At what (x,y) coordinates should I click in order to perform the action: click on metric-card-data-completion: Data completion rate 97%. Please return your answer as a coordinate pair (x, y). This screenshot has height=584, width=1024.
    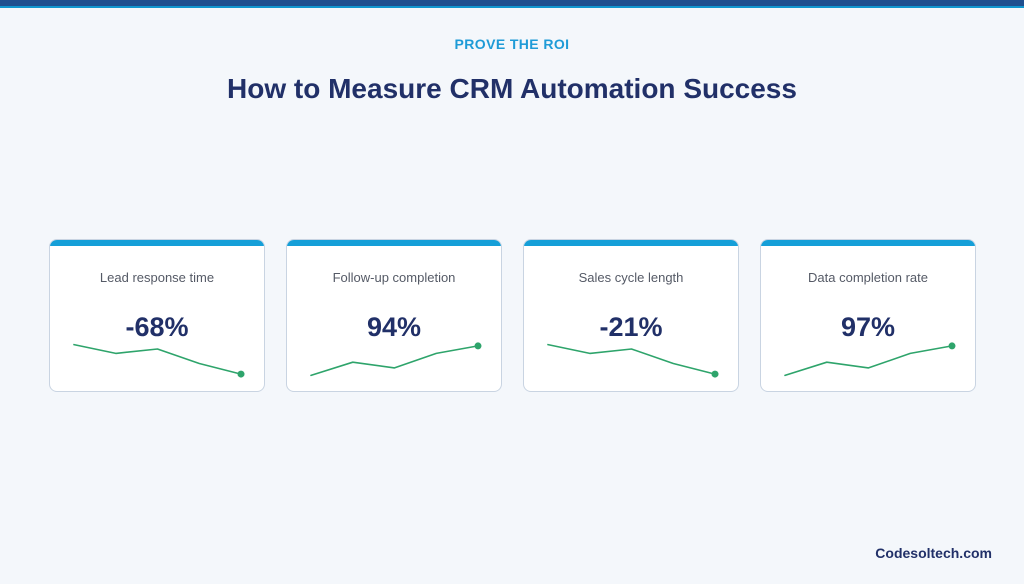
    Looking at the image, I should click on (868, 315).